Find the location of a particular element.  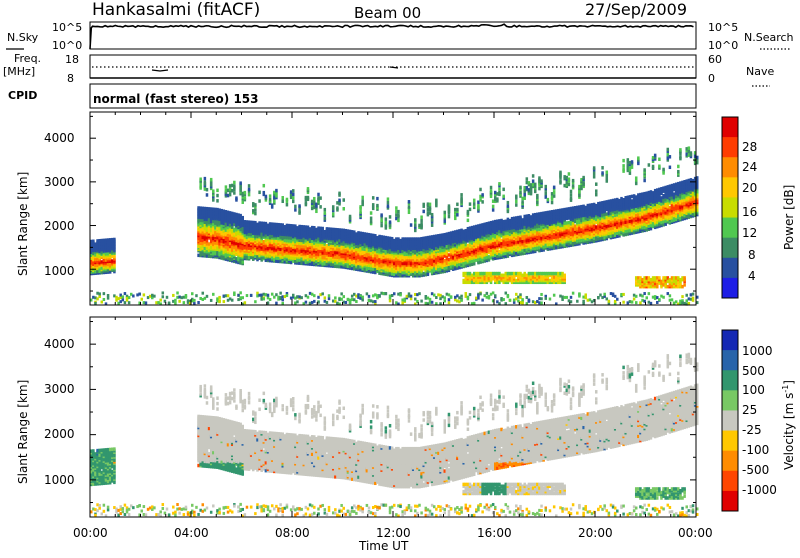

cpid-text: normal (fast stereo) 153 is located at coordinates (176, 99).